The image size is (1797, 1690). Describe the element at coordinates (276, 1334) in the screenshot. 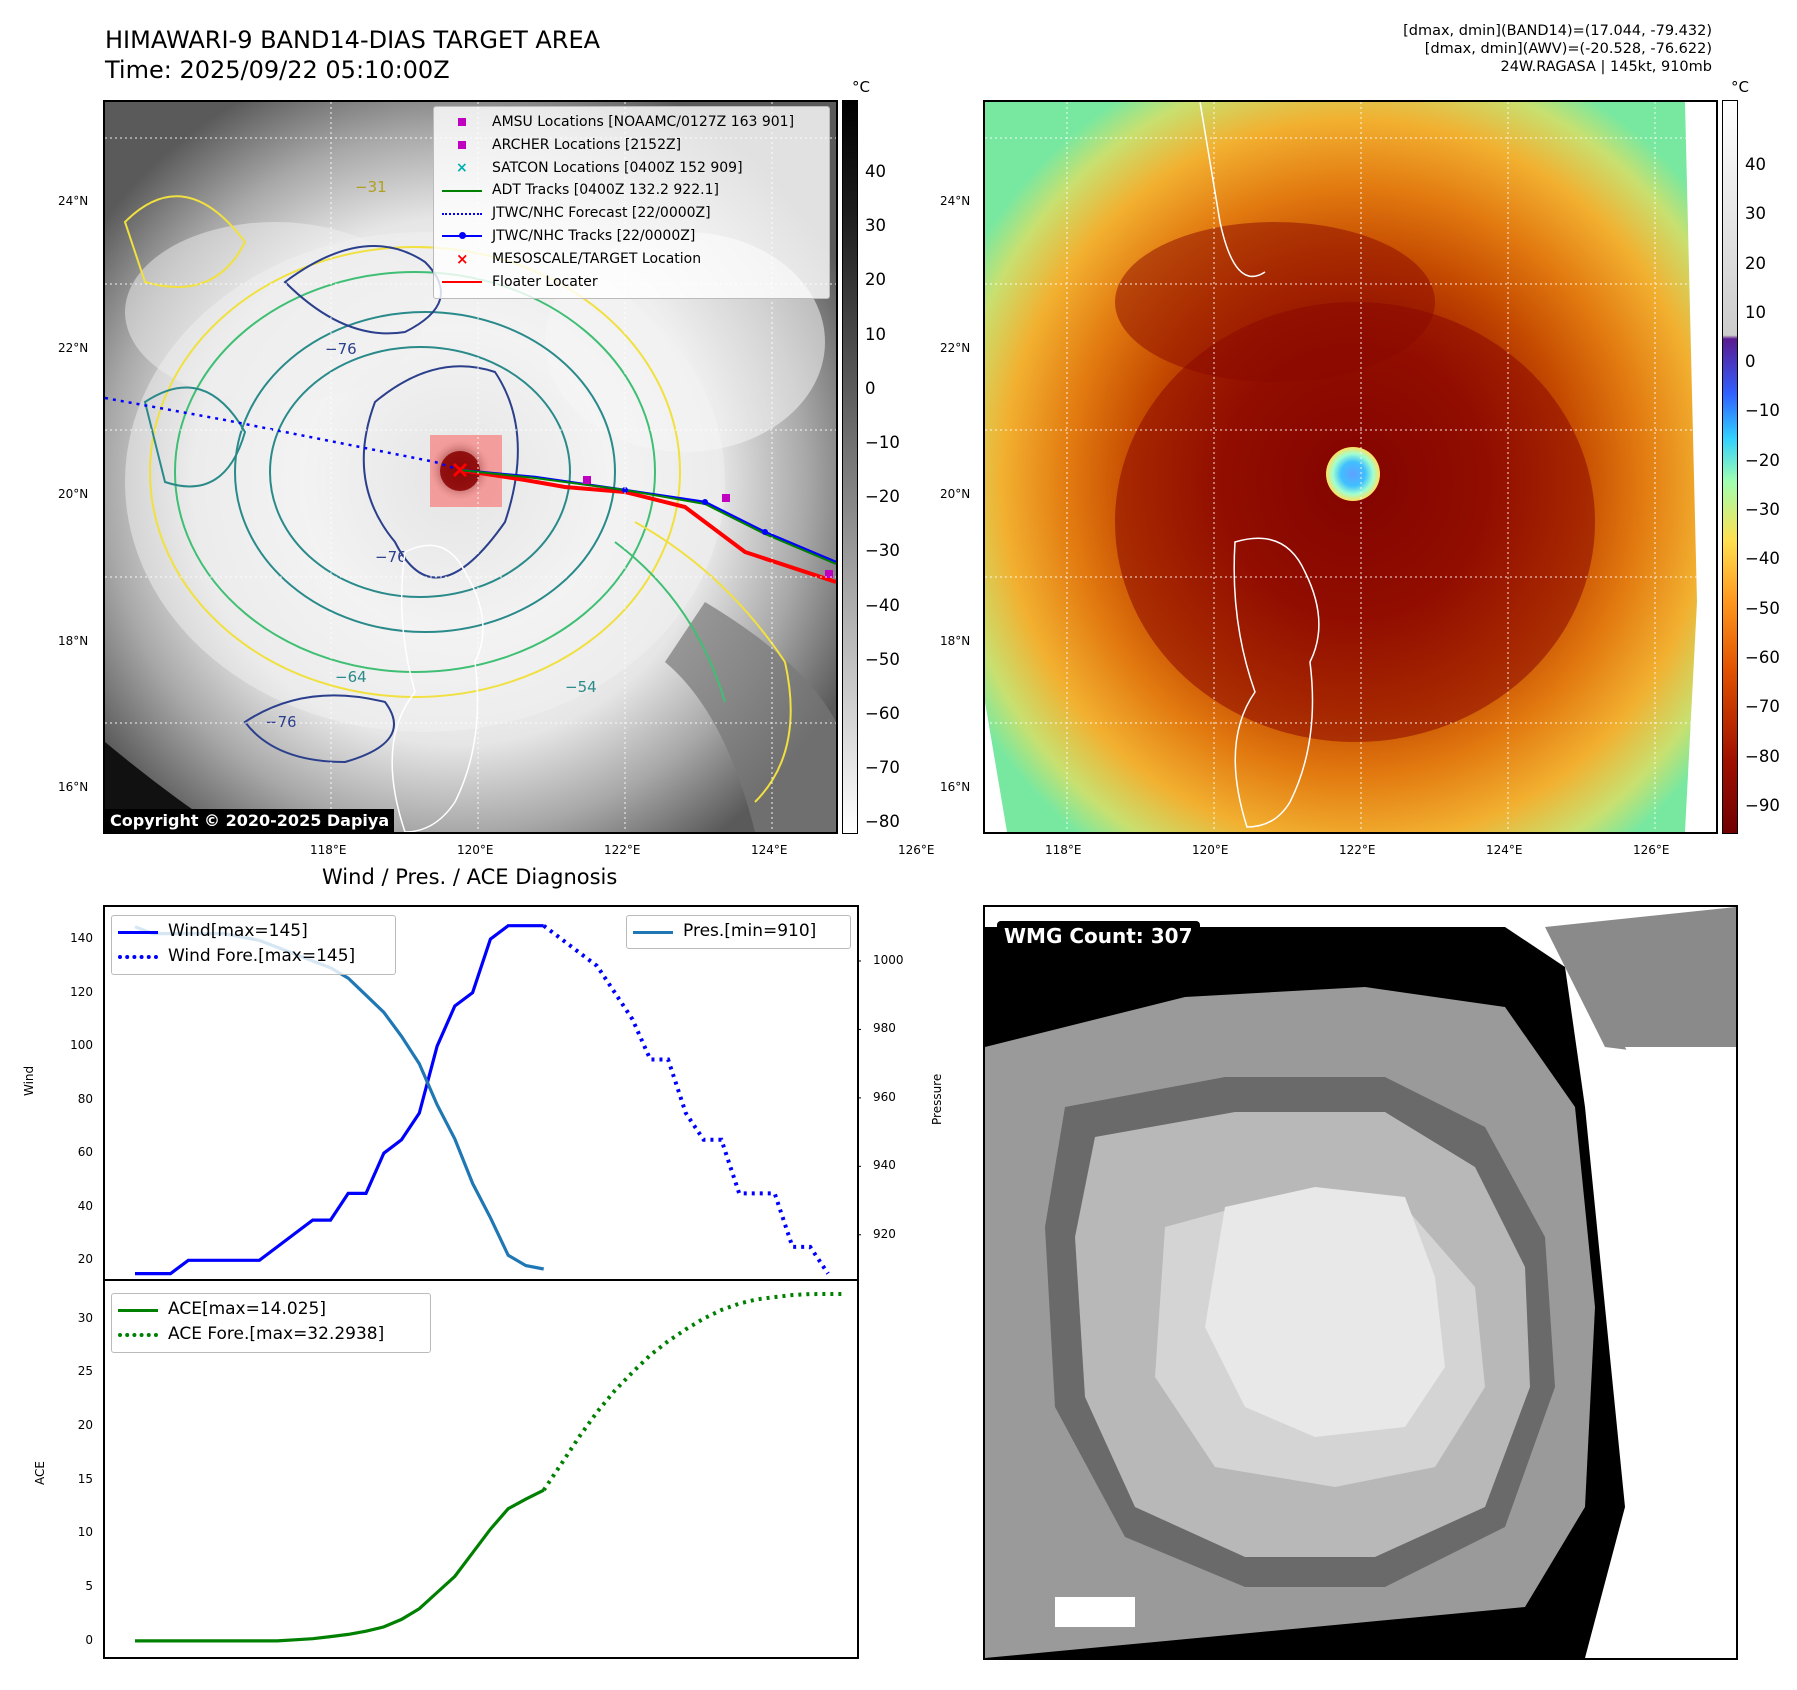

I see `ace-fore-legend-label: ACE Fore.[max=32.2938]` at that location.